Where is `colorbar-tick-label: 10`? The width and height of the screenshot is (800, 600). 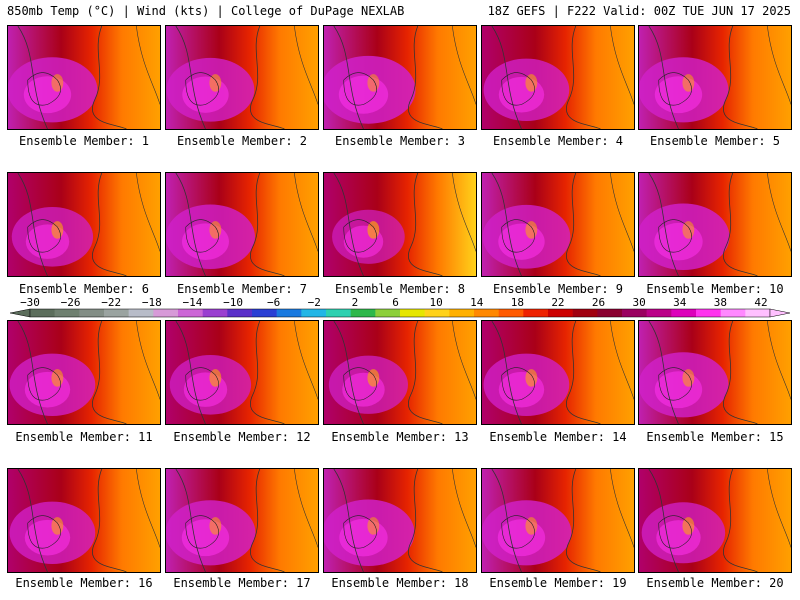 colorbar-tick-label: 10 is located at coordinates (436, 302).